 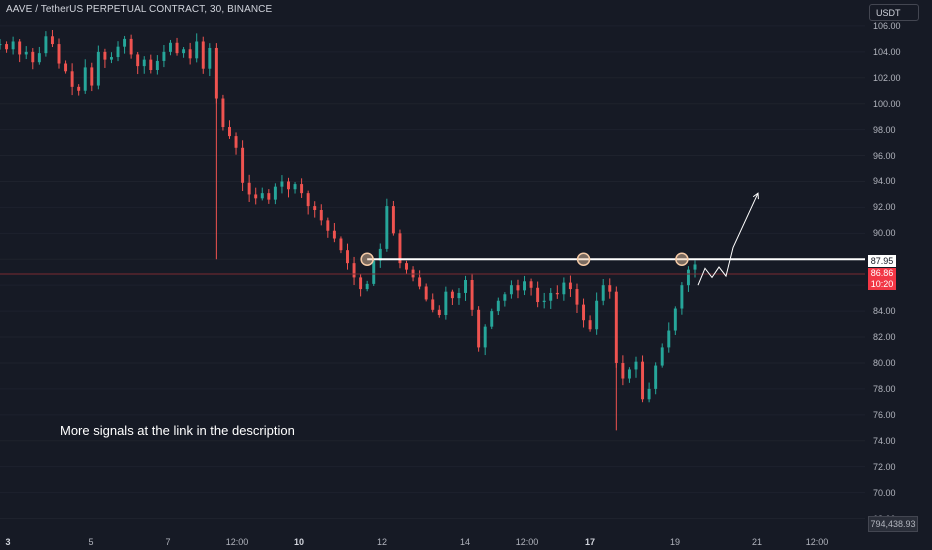 What do you see at coordinates (884, 362) in the screenshot?
I see `price-tick: 80.00` at bounding box center [884, 362].